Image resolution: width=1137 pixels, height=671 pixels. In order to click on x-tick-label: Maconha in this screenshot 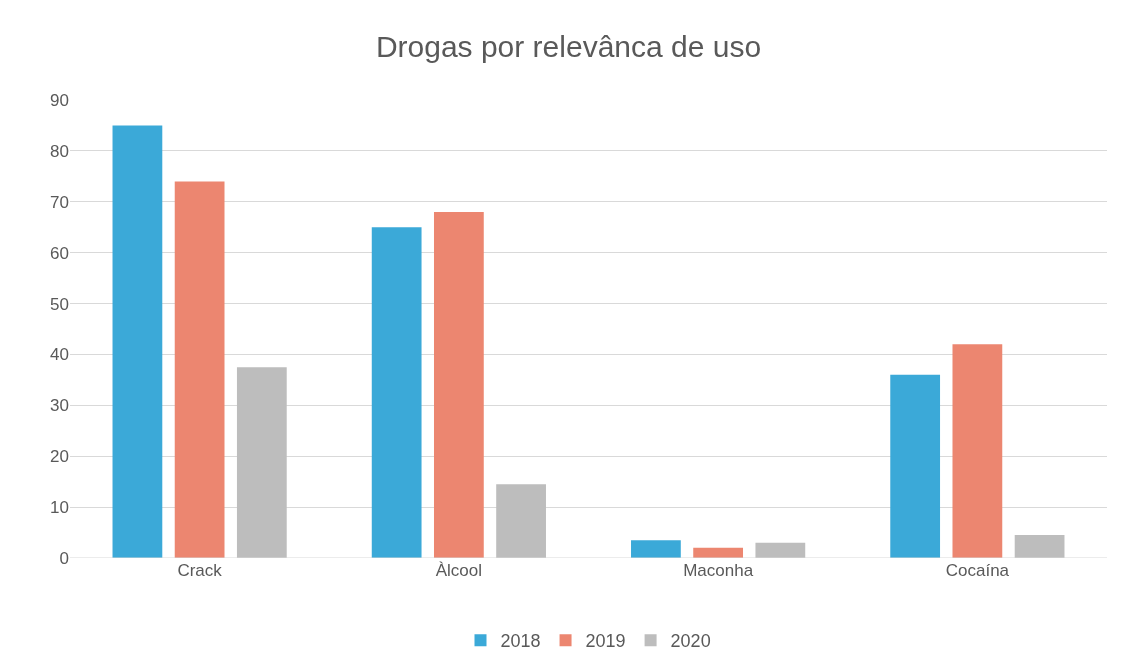, I will do `click(718, 570)`.